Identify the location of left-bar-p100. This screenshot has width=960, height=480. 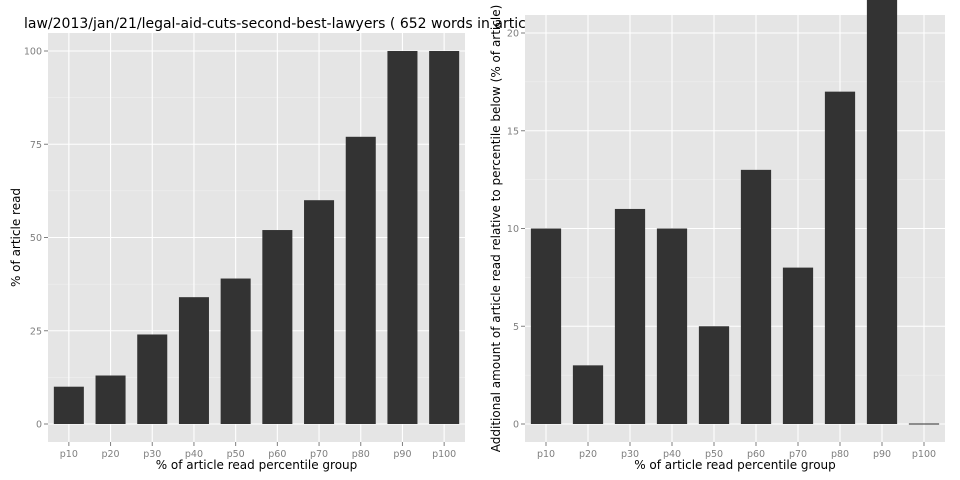
(444, 237).